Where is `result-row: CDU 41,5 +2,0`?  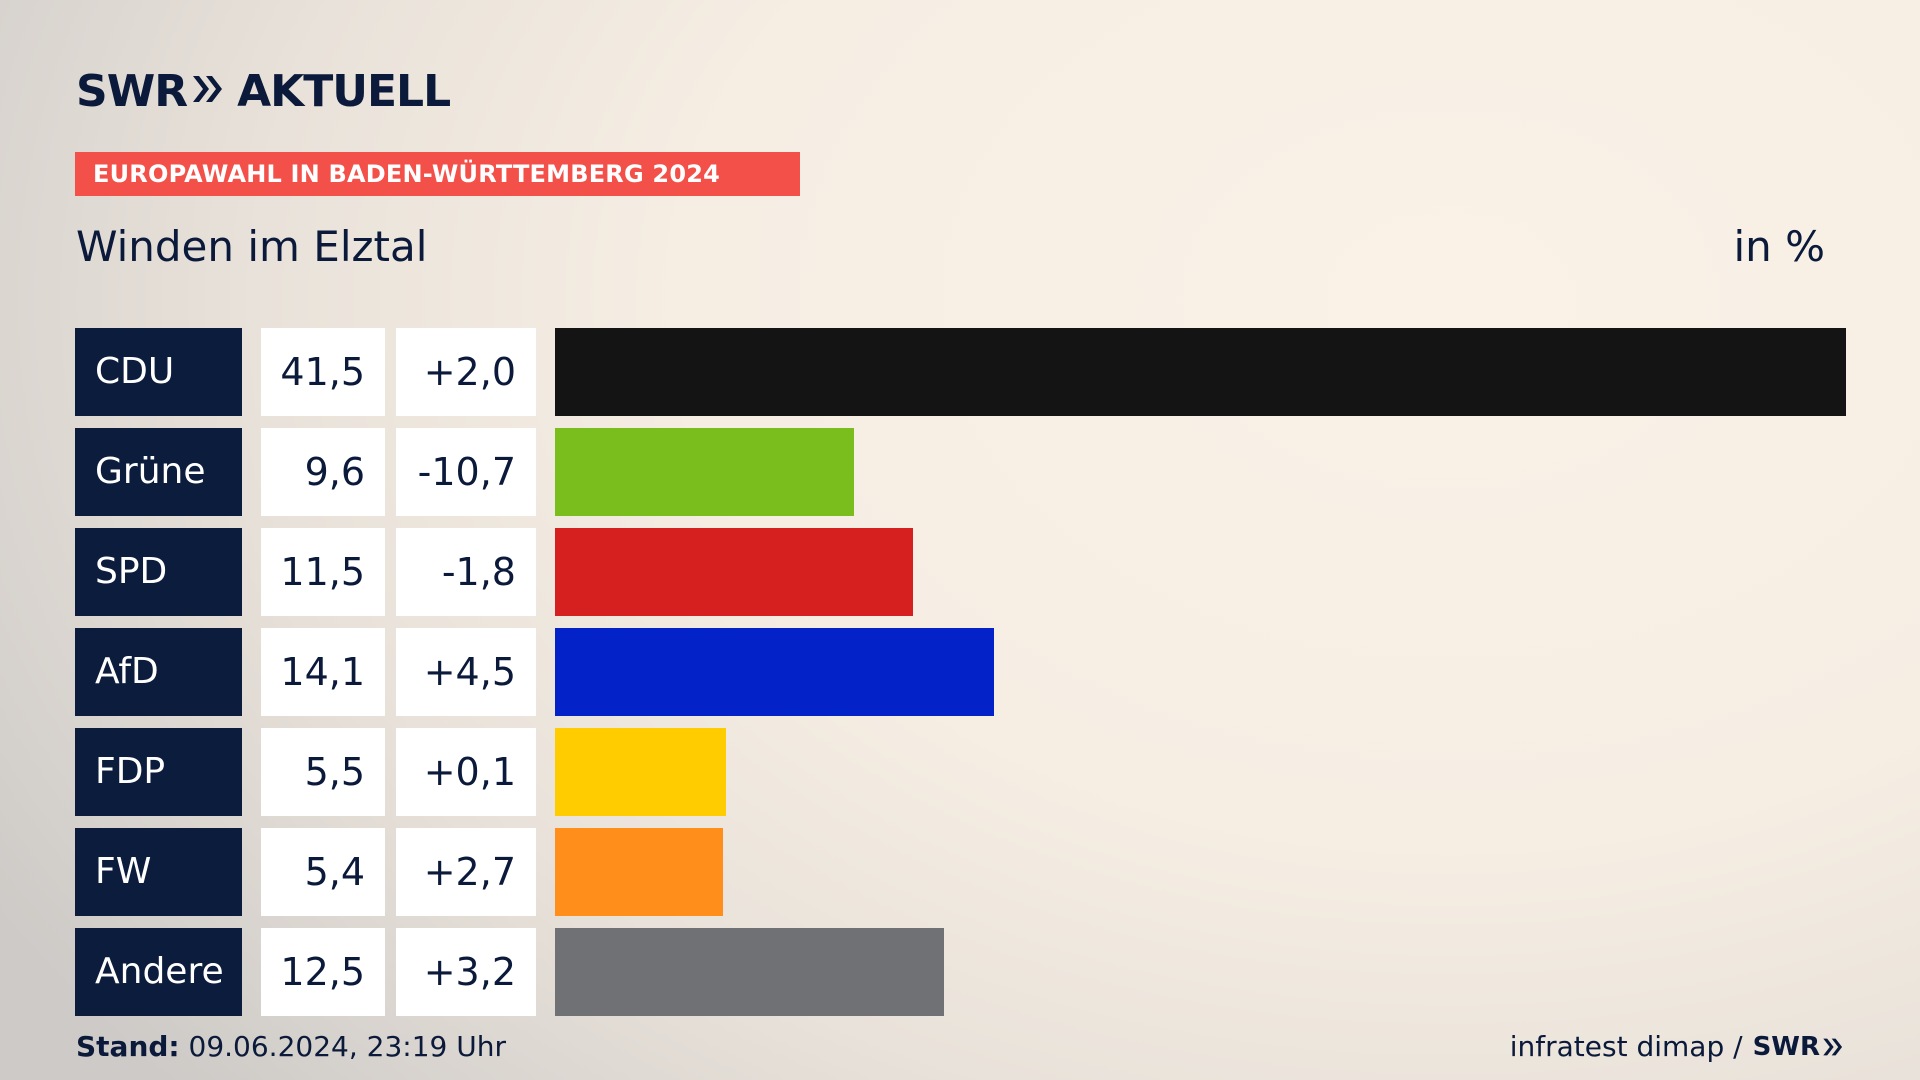 result-row: CDU 41,5 +2,0 is located at coordinates (960, 372).